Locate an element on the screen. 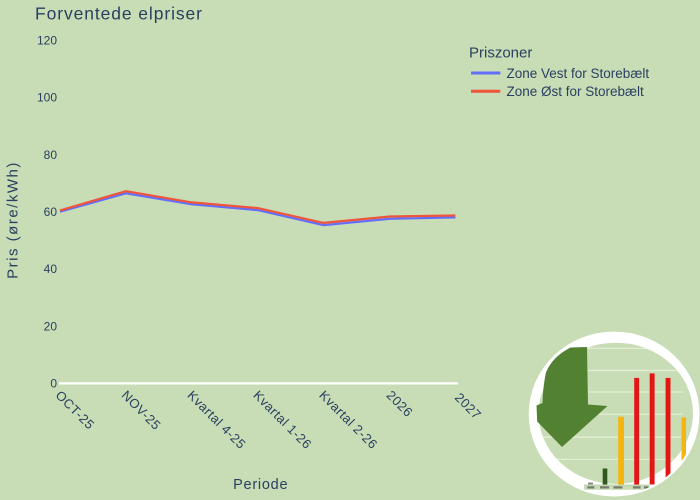 Image resolution: width=700 pixels, height=500 pixels. svg-text: Zone Vest for Storebælt is located at coordinates (578, 73).